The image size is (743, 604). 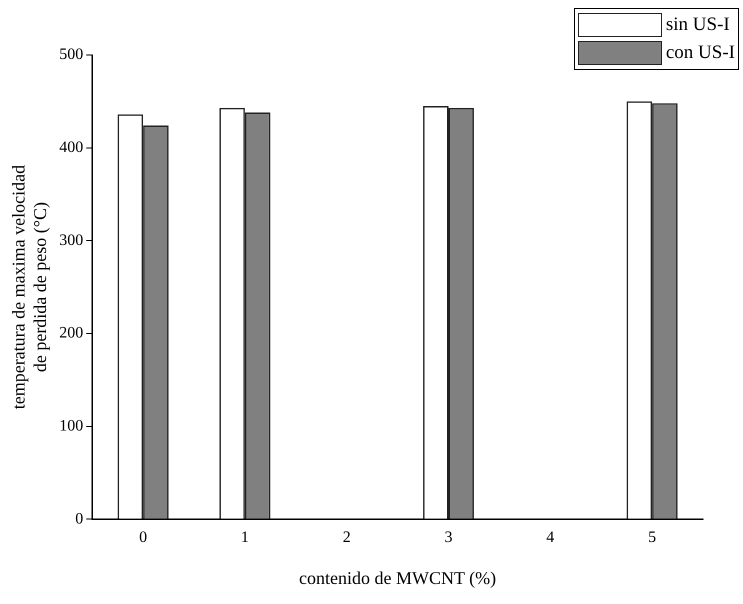 I want to click on x-tick-label: 0, so click(x=143, y=537).